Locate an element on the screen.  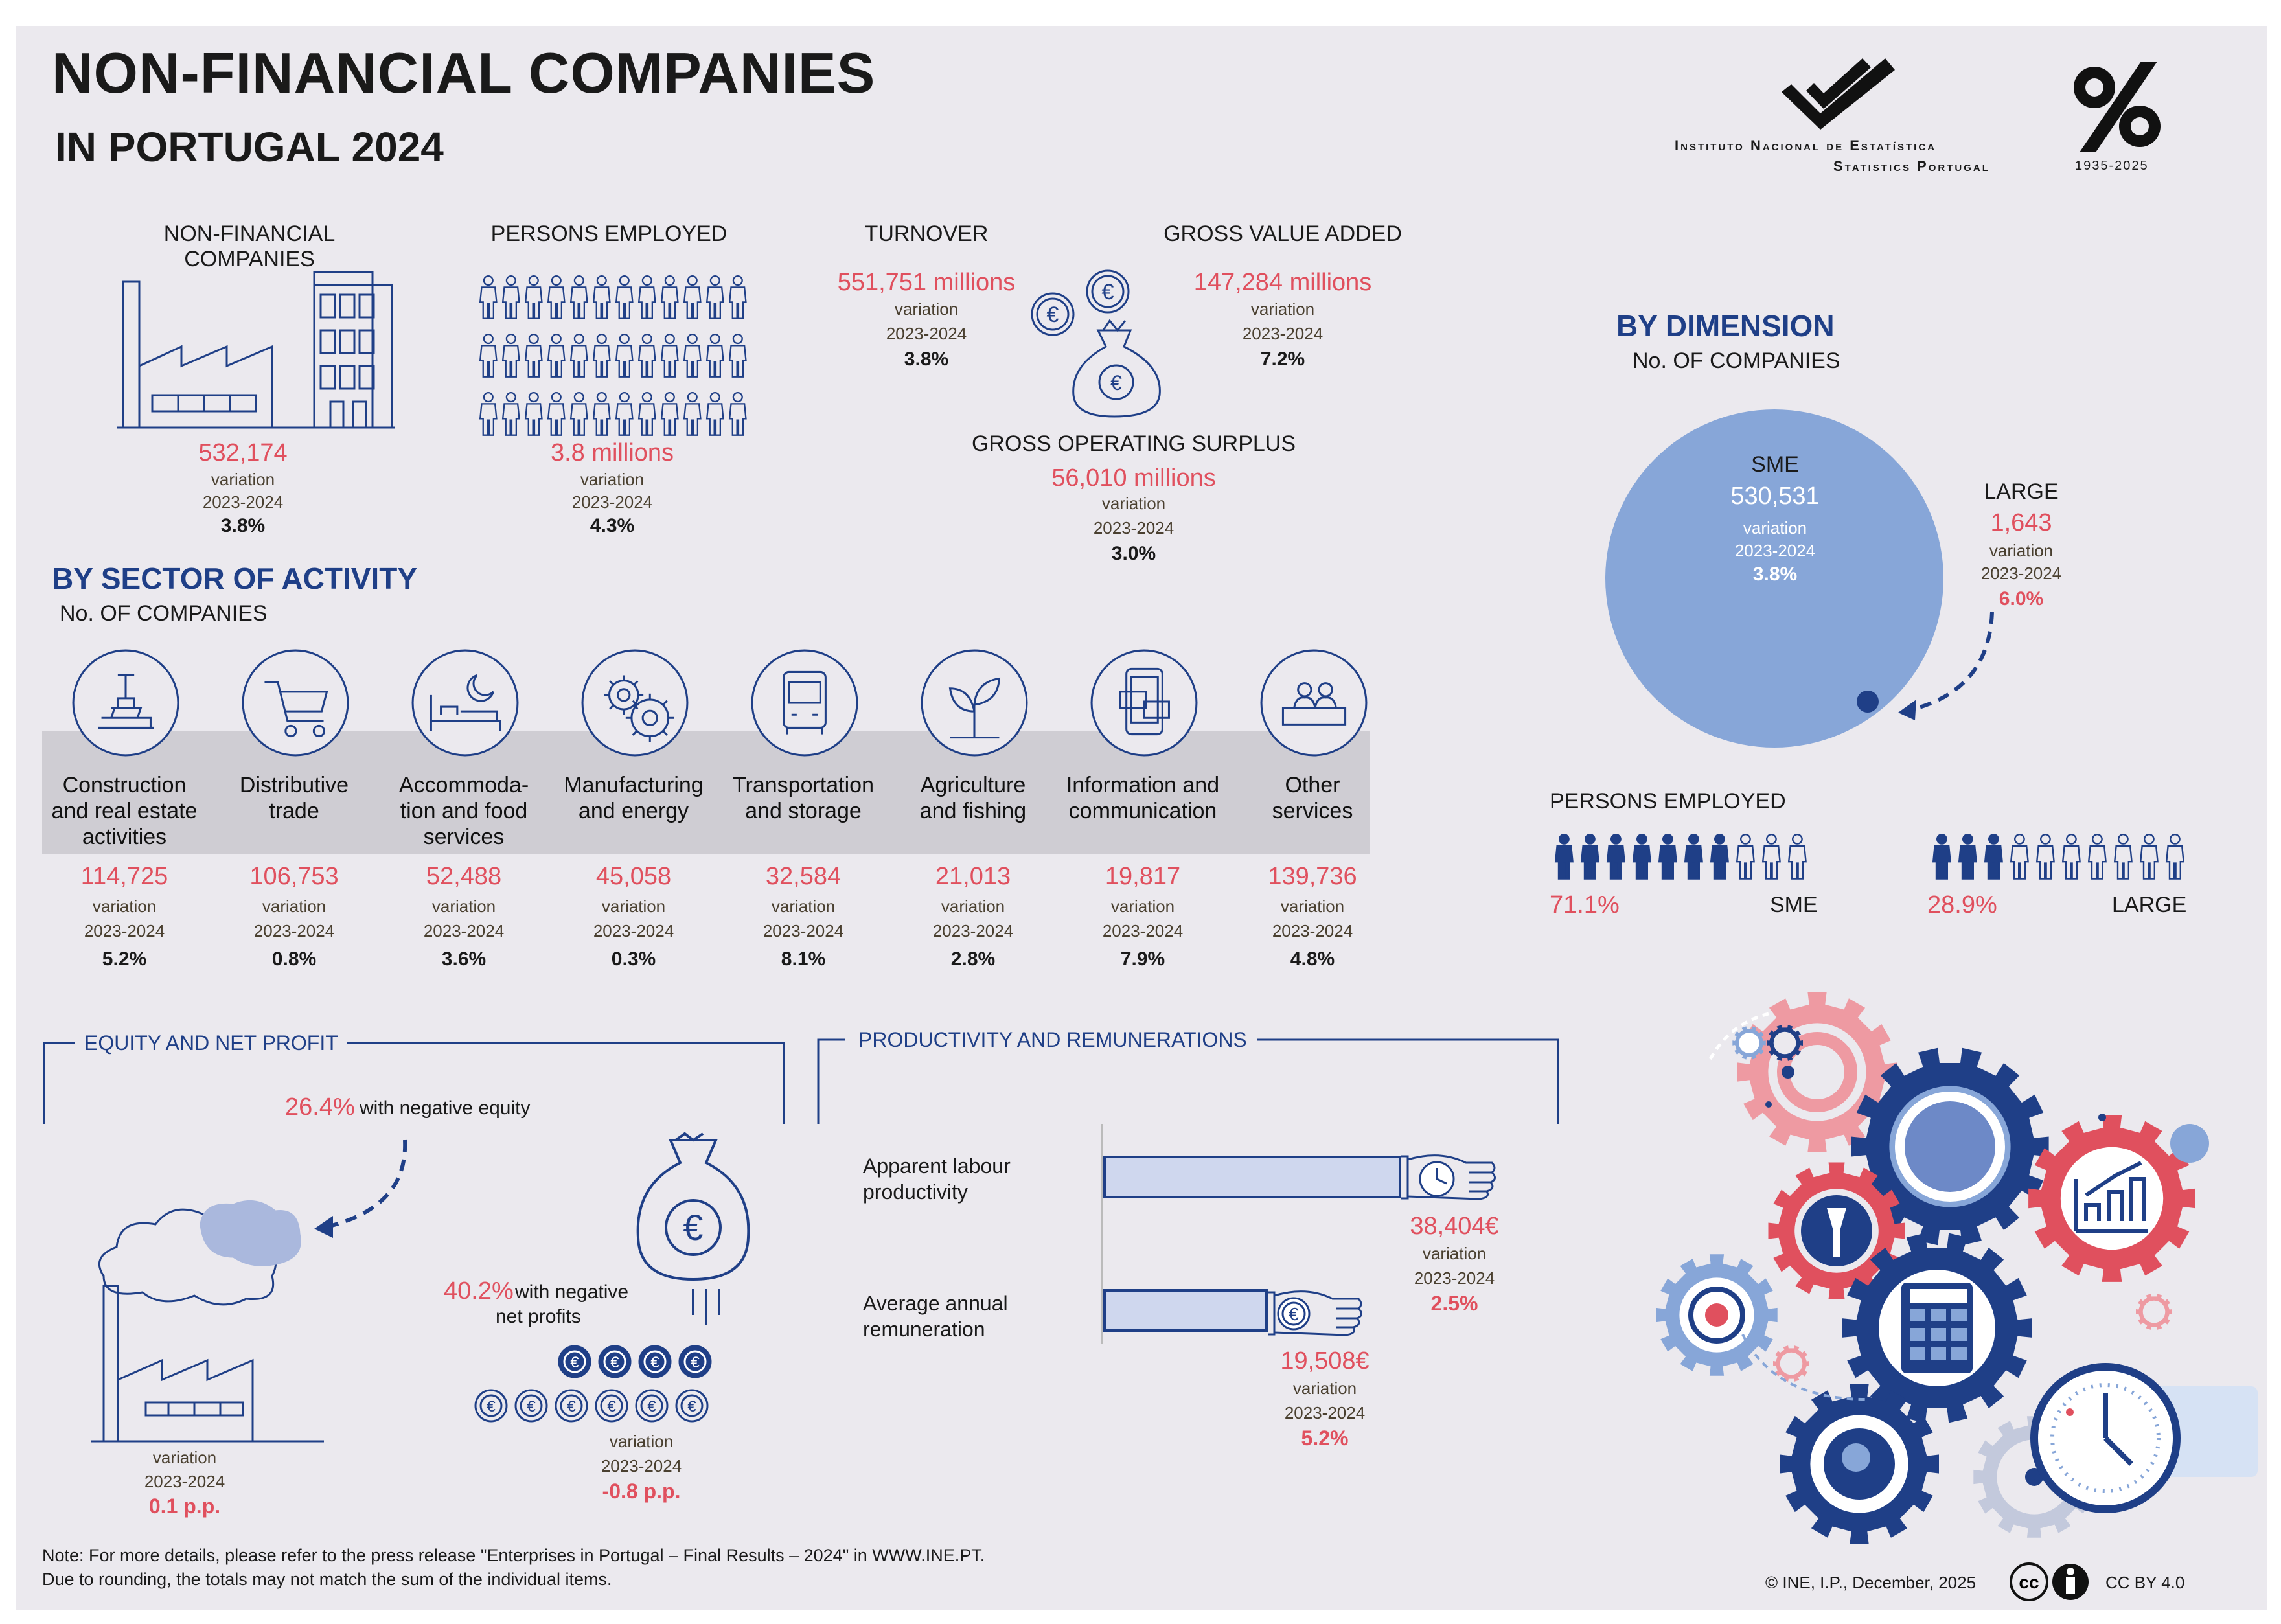
large-label: LARGE is located at coordinates (2021, 491).